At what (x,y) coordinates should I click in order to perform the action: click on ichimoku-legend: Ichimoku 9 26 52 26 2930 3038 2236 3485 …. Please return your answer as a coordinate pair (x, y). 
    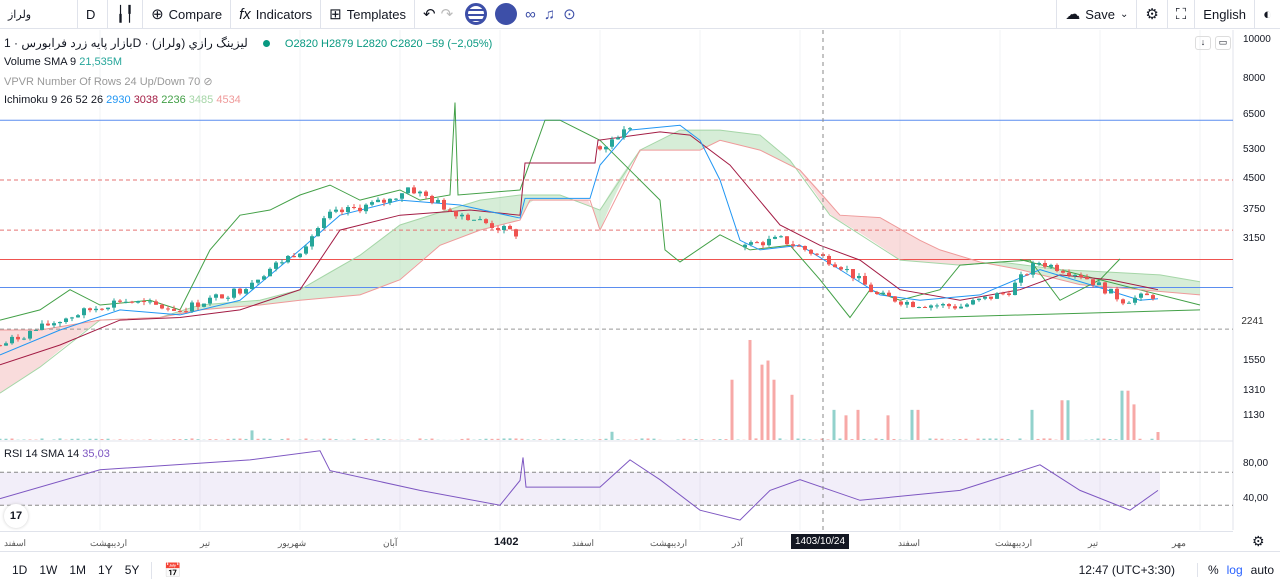
    Looking at the image, I should click on (122, 100).